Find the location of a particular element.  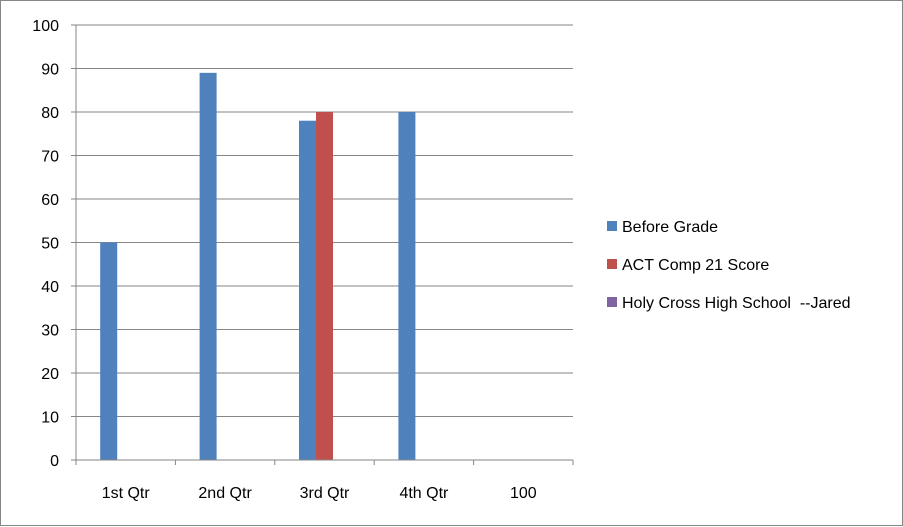

y-tick-labels: 0 10 20 30 40 50 60 70 80 90 100 is located at coordinates (45, 244).